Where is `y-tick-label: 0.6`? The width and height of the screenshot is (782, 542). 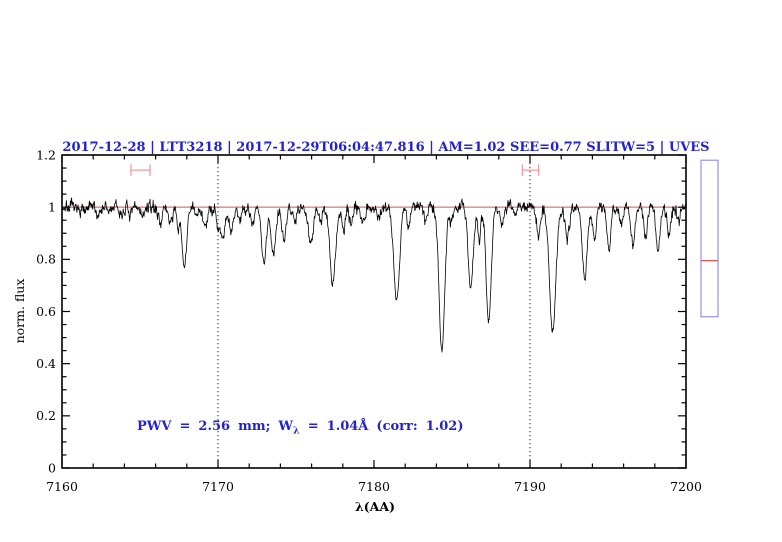
y-tick-label: 0.6 is located at coordinates (46, 311).